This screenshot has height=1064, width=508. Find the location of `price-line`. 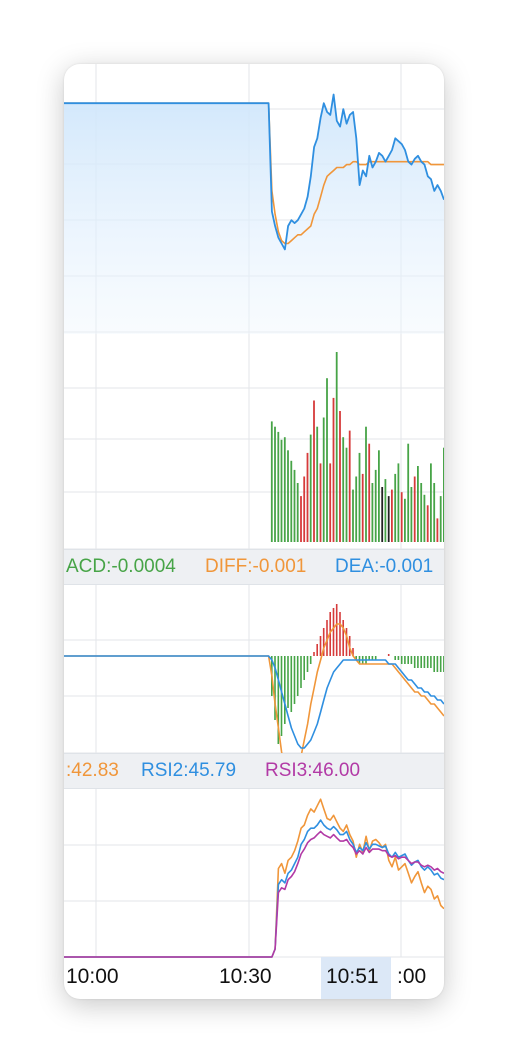

price-line is located at coordinates (254, 172).